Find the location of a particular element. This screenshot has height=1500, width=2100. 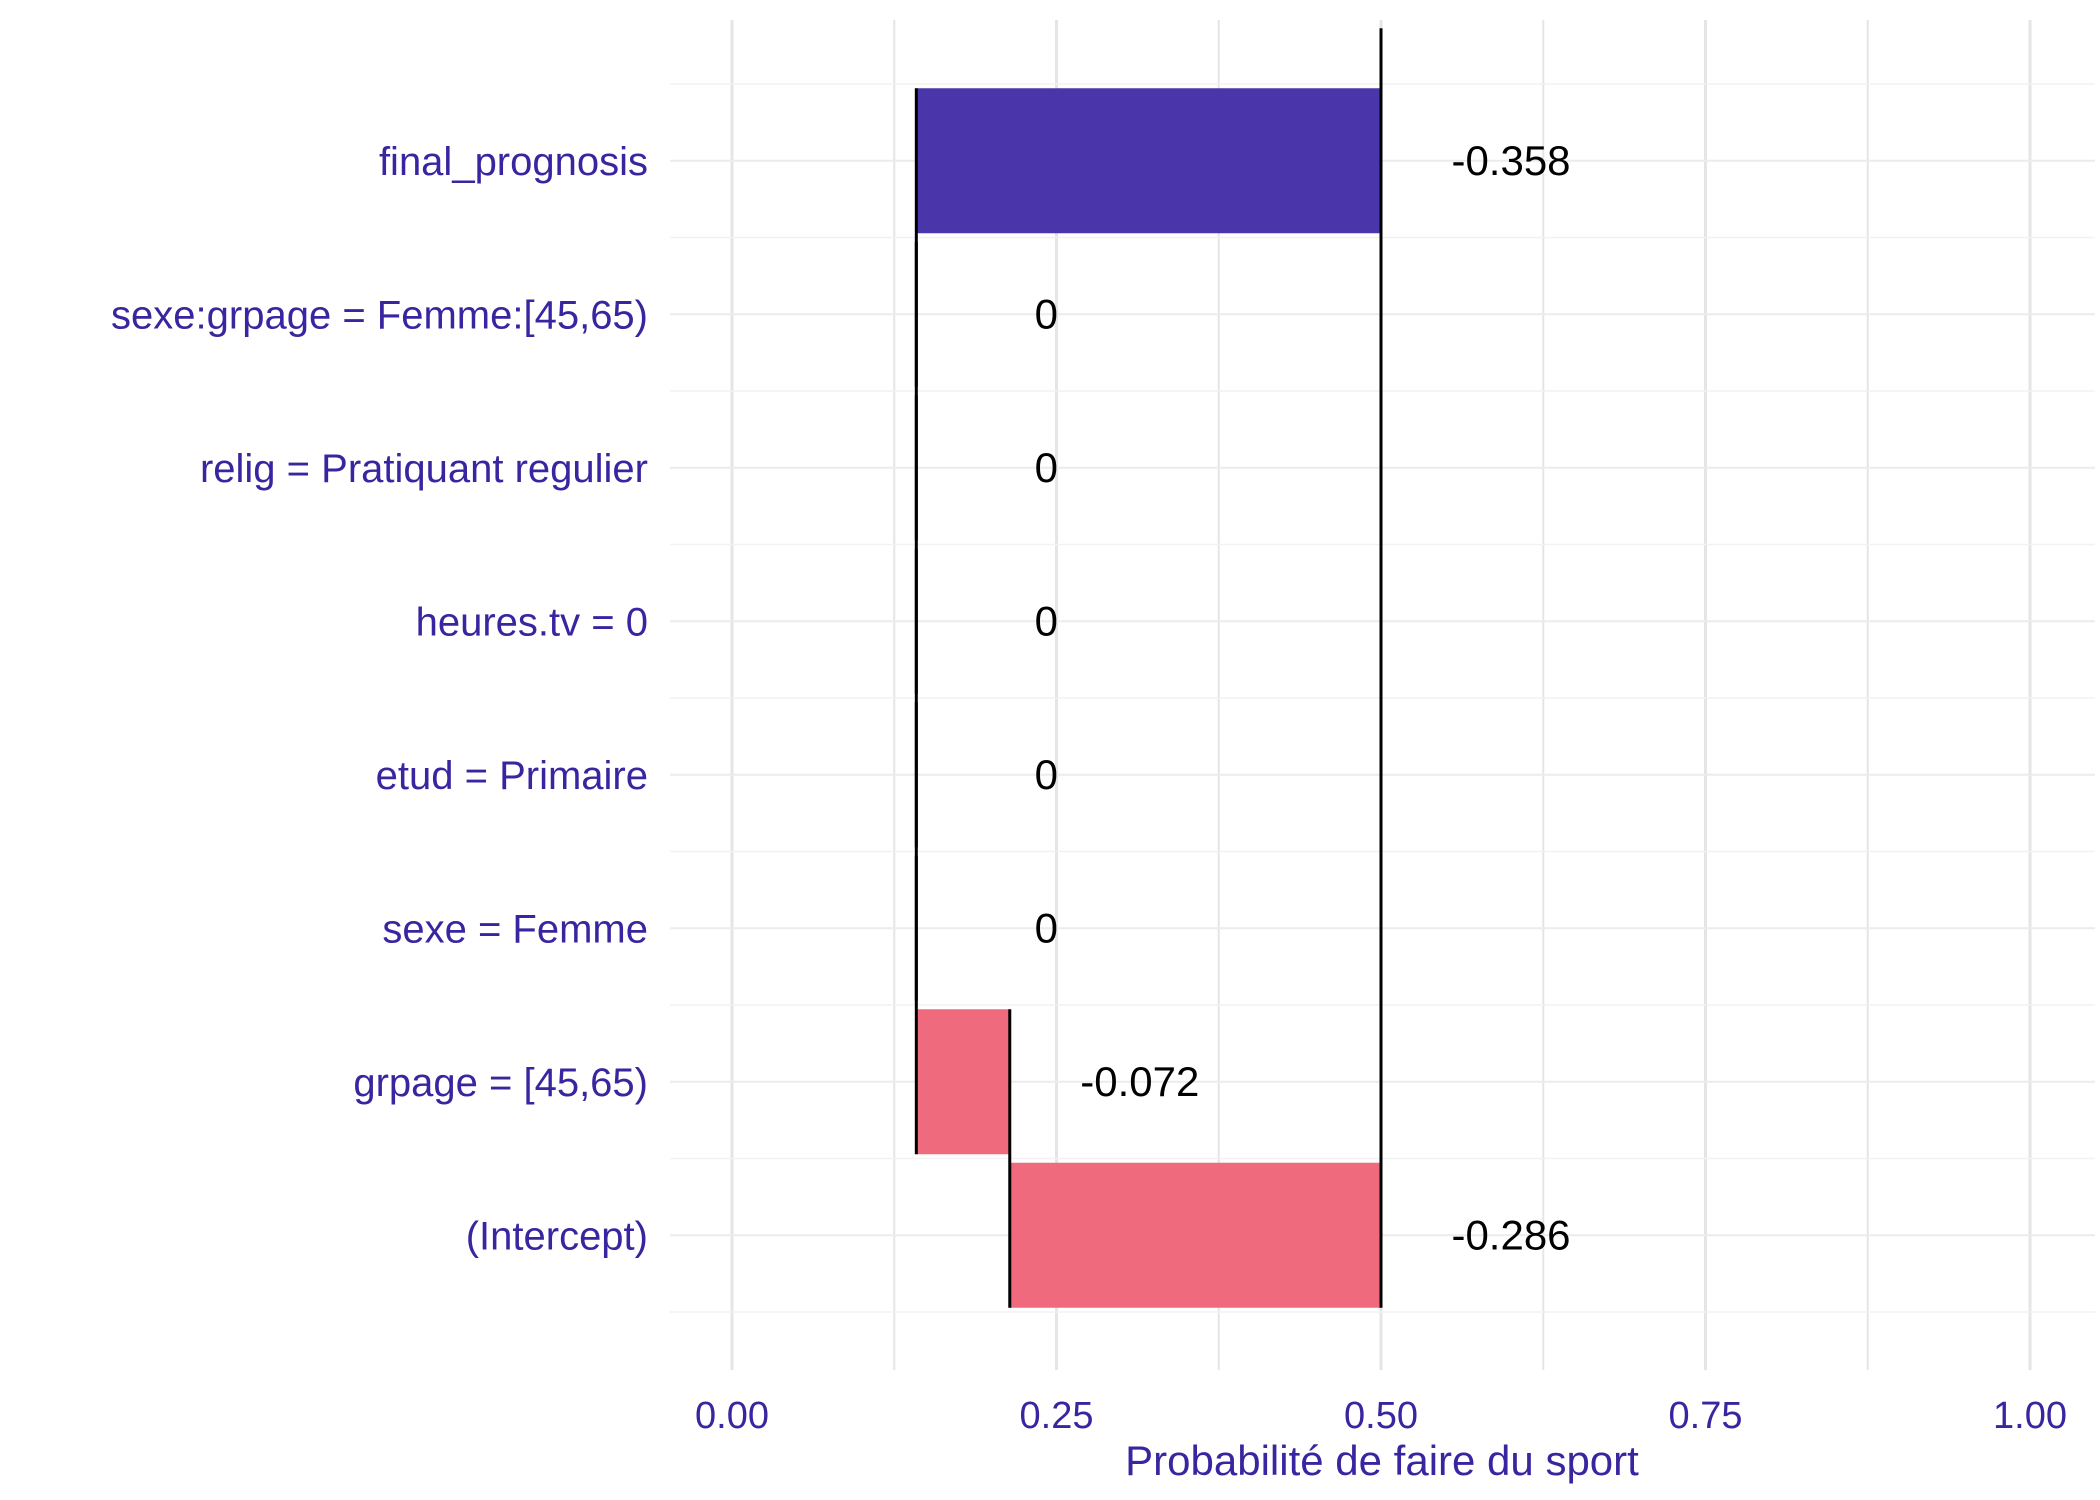

value-label: -0.358 is located at coordinates (1510, 160).